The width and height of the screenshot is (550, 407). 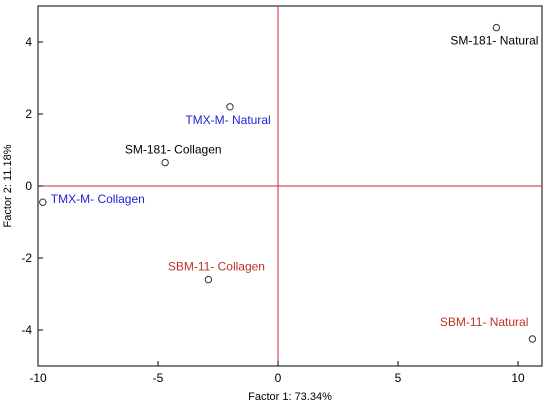 What do you see at coordinates (216, 267) in the screenshot?
I see `data-point-label: SBM-11- Collagen` at bounding box center [216, 267].